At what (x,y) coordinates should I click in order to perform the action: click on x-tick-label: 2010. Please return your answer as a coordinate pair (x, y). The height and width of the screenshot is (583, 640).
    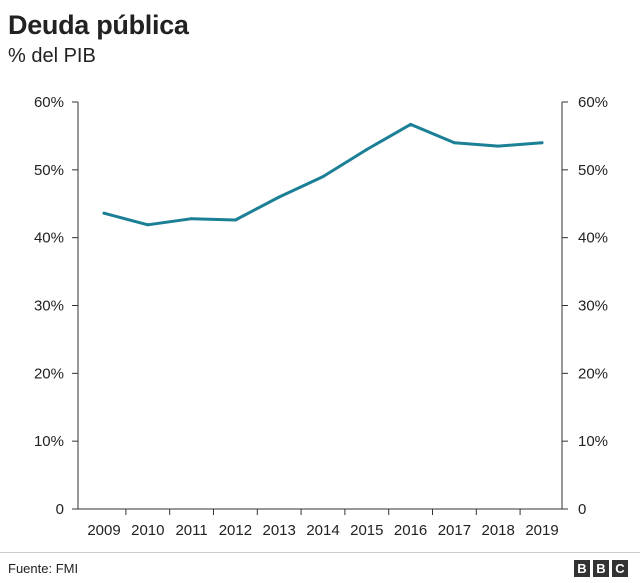
    Looking at the image, I should click on (147, 530).